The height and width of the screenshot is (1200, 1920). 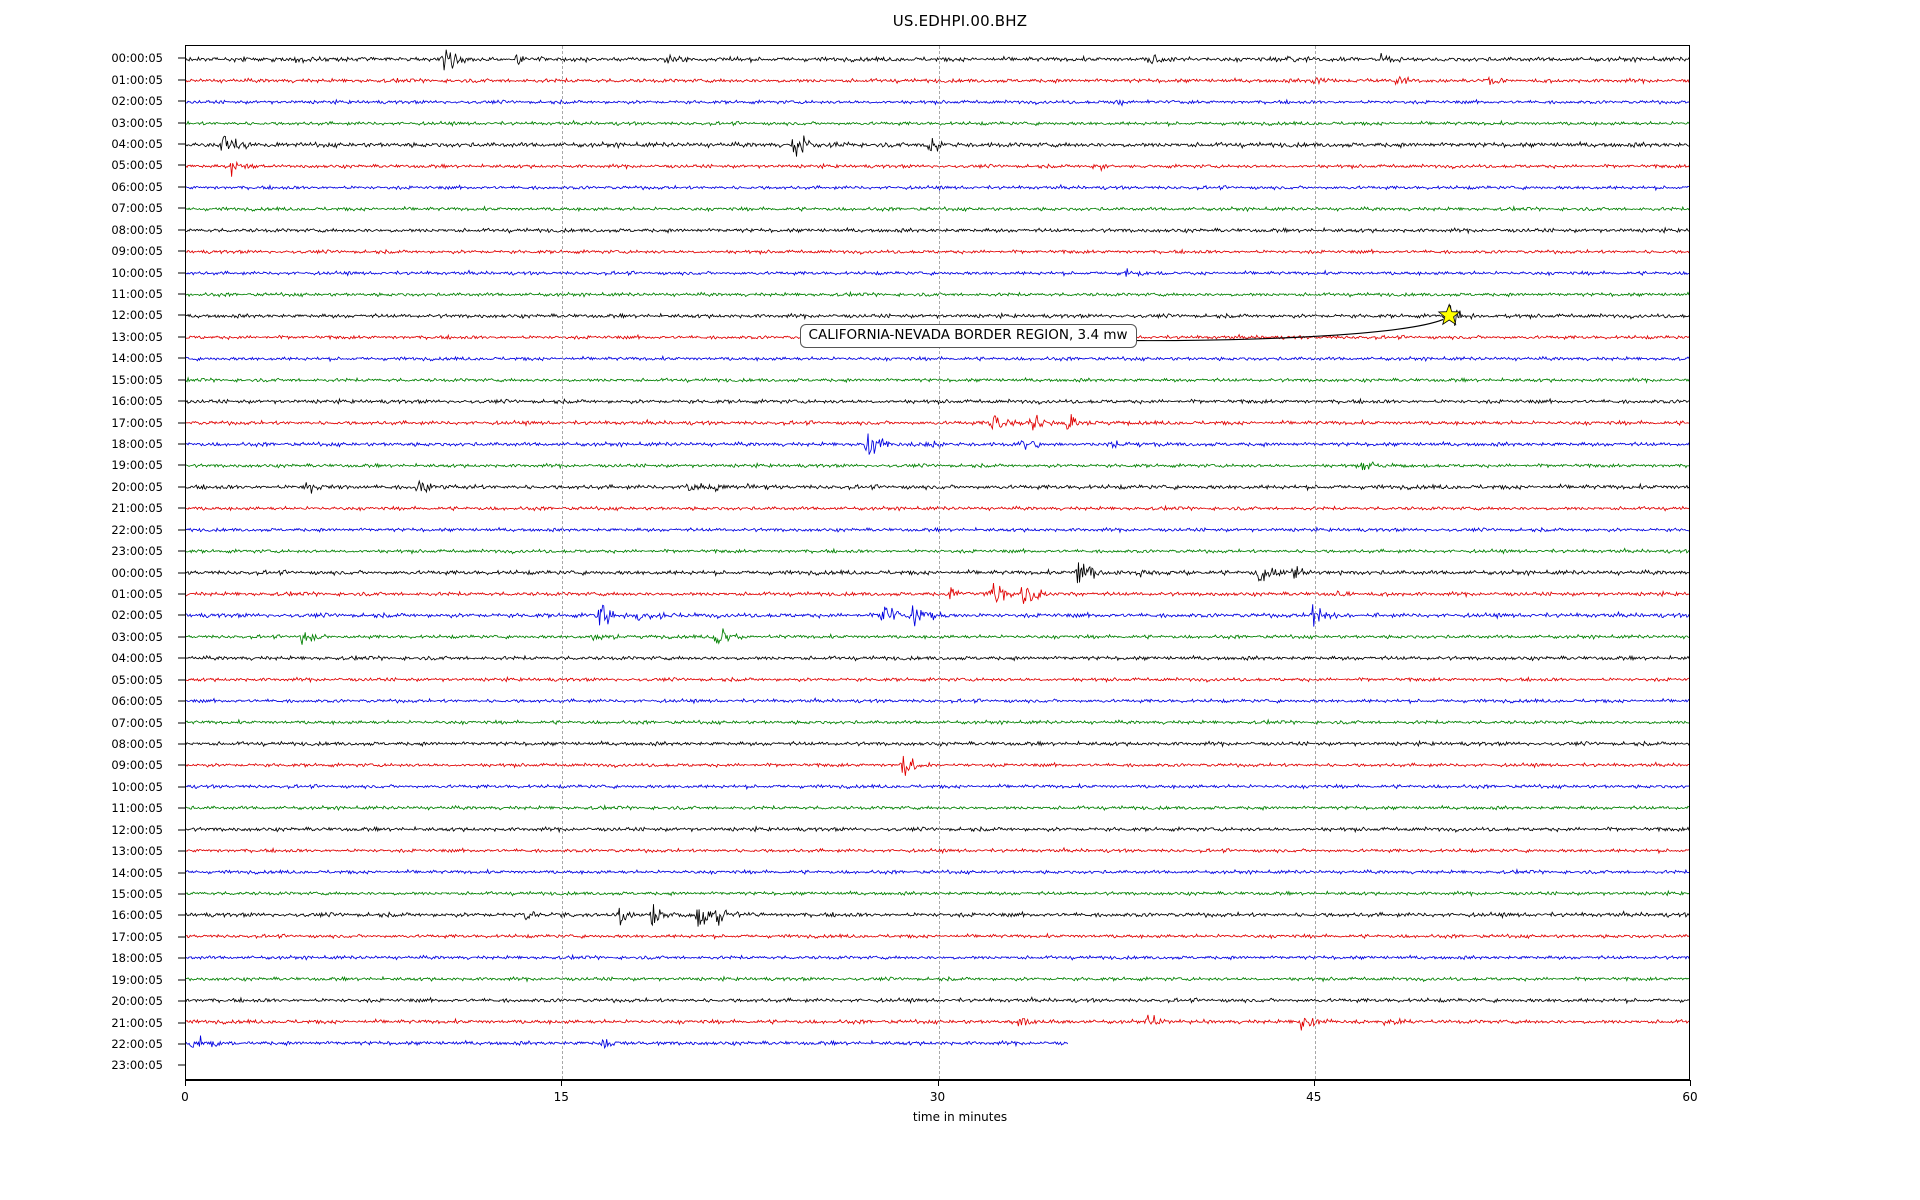 What do you see at coordinates (137, 422) in the screenshot?
I see `y-tick-label-17: 17:00:05` at bounding box center [137, 422].